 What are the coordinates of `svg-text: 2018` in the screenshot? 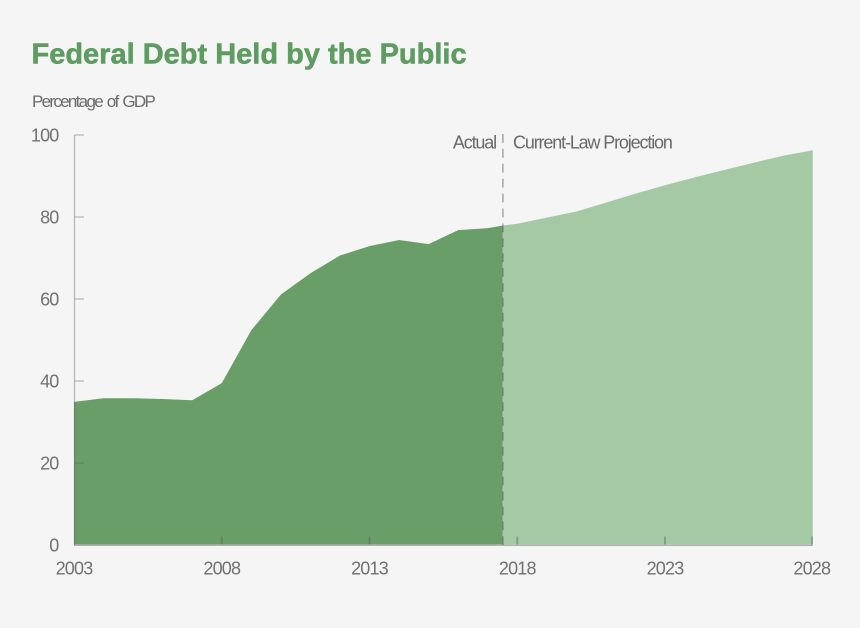 It's located at (518, 569).